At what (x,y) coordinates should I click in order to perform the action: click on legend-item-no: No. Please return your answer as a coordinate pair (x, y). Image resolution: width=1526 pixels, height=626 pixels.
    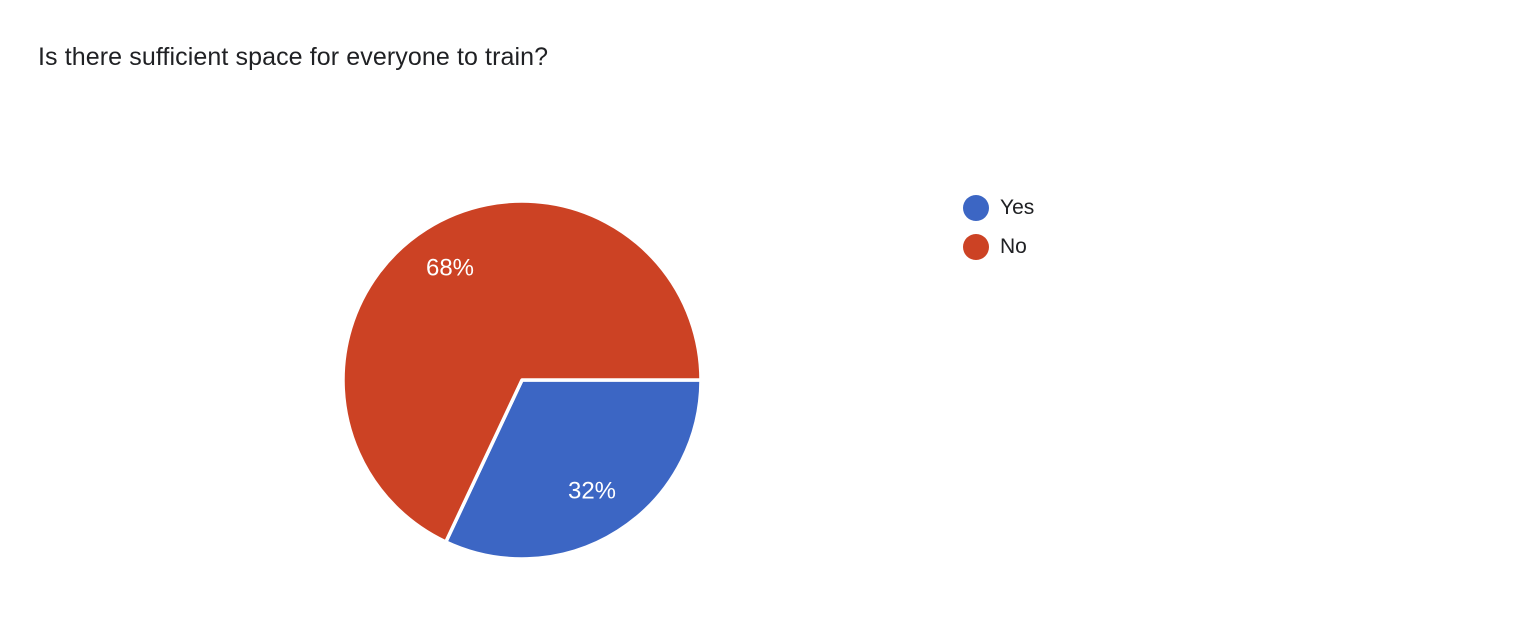
    Looking at the image, I should click on (998, 246).